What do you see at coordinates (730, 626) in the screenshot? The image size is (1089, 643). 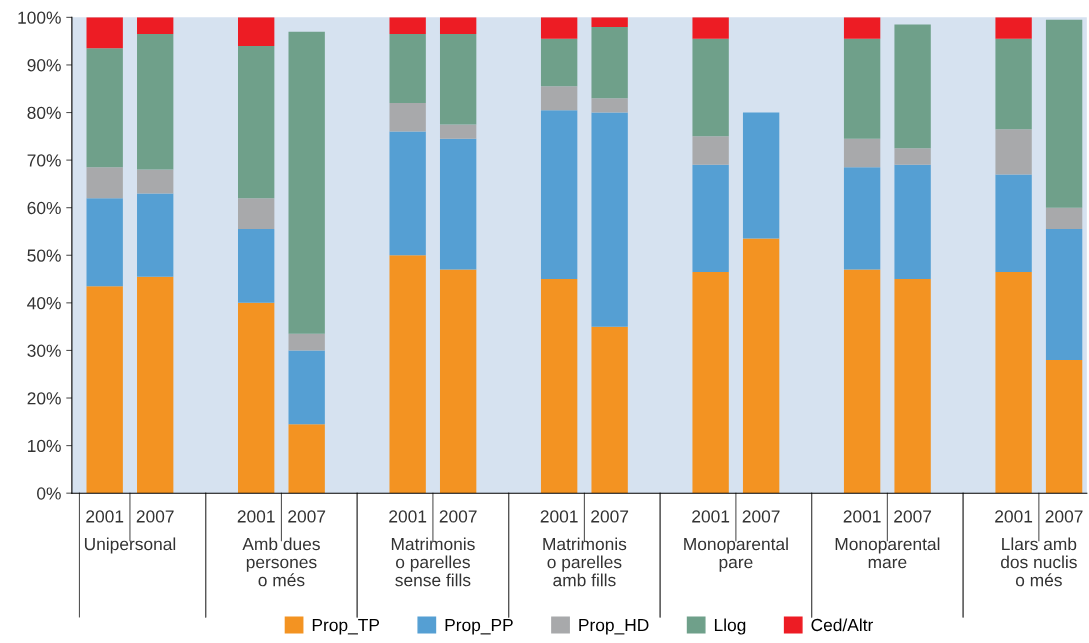 I see `legend-label: Llog` at bounding box center [730, 626].